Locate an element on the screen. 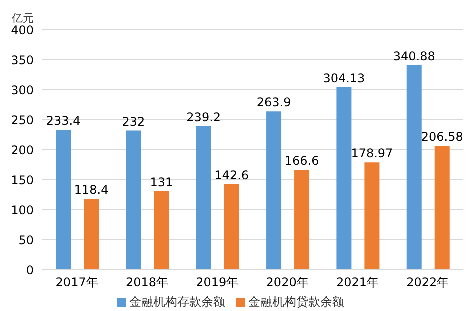 The height and width of the screenshot is (311, 473). y-tick-label: 50 is located at coordinates (26, 240).